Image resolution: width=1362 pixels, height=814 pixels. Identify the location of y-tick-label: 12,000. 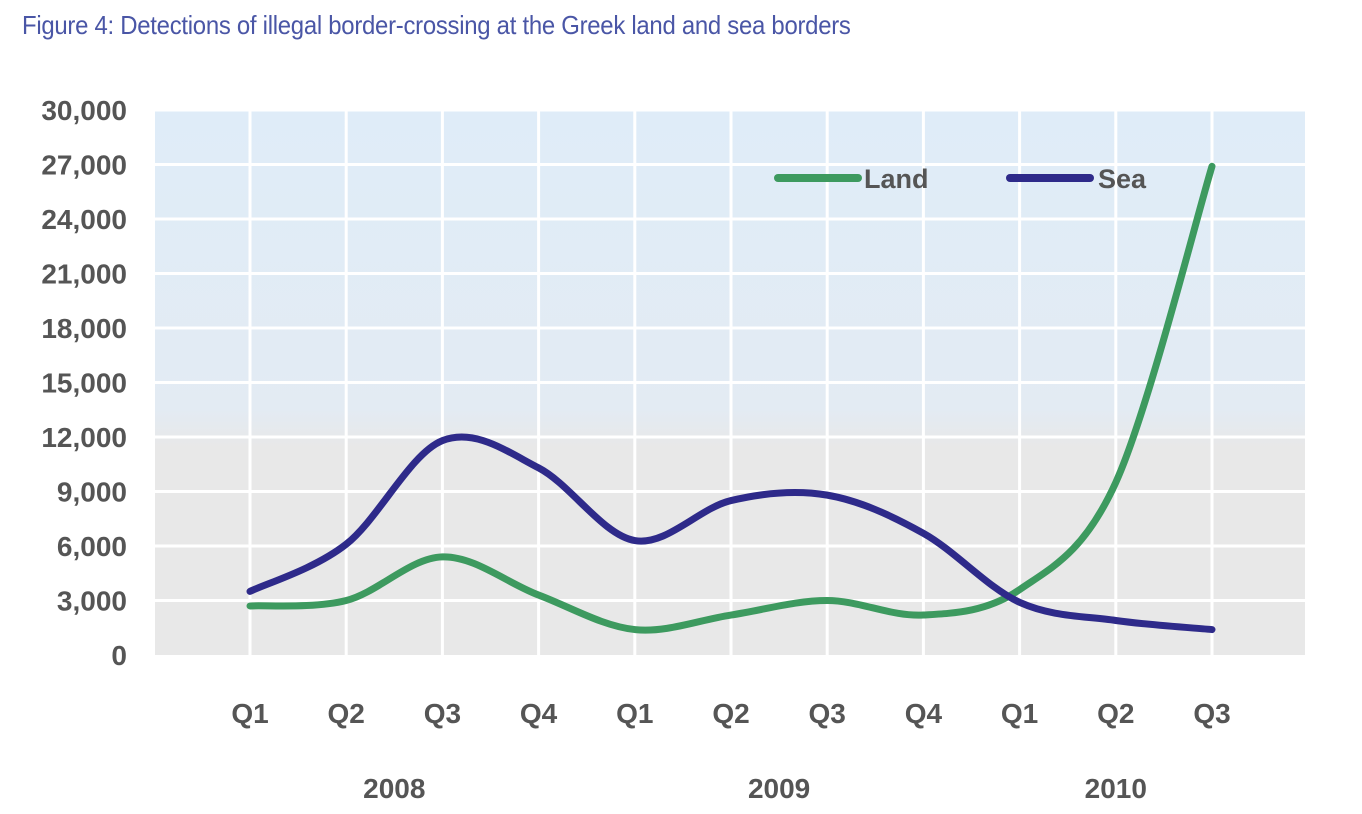
(84, 437).